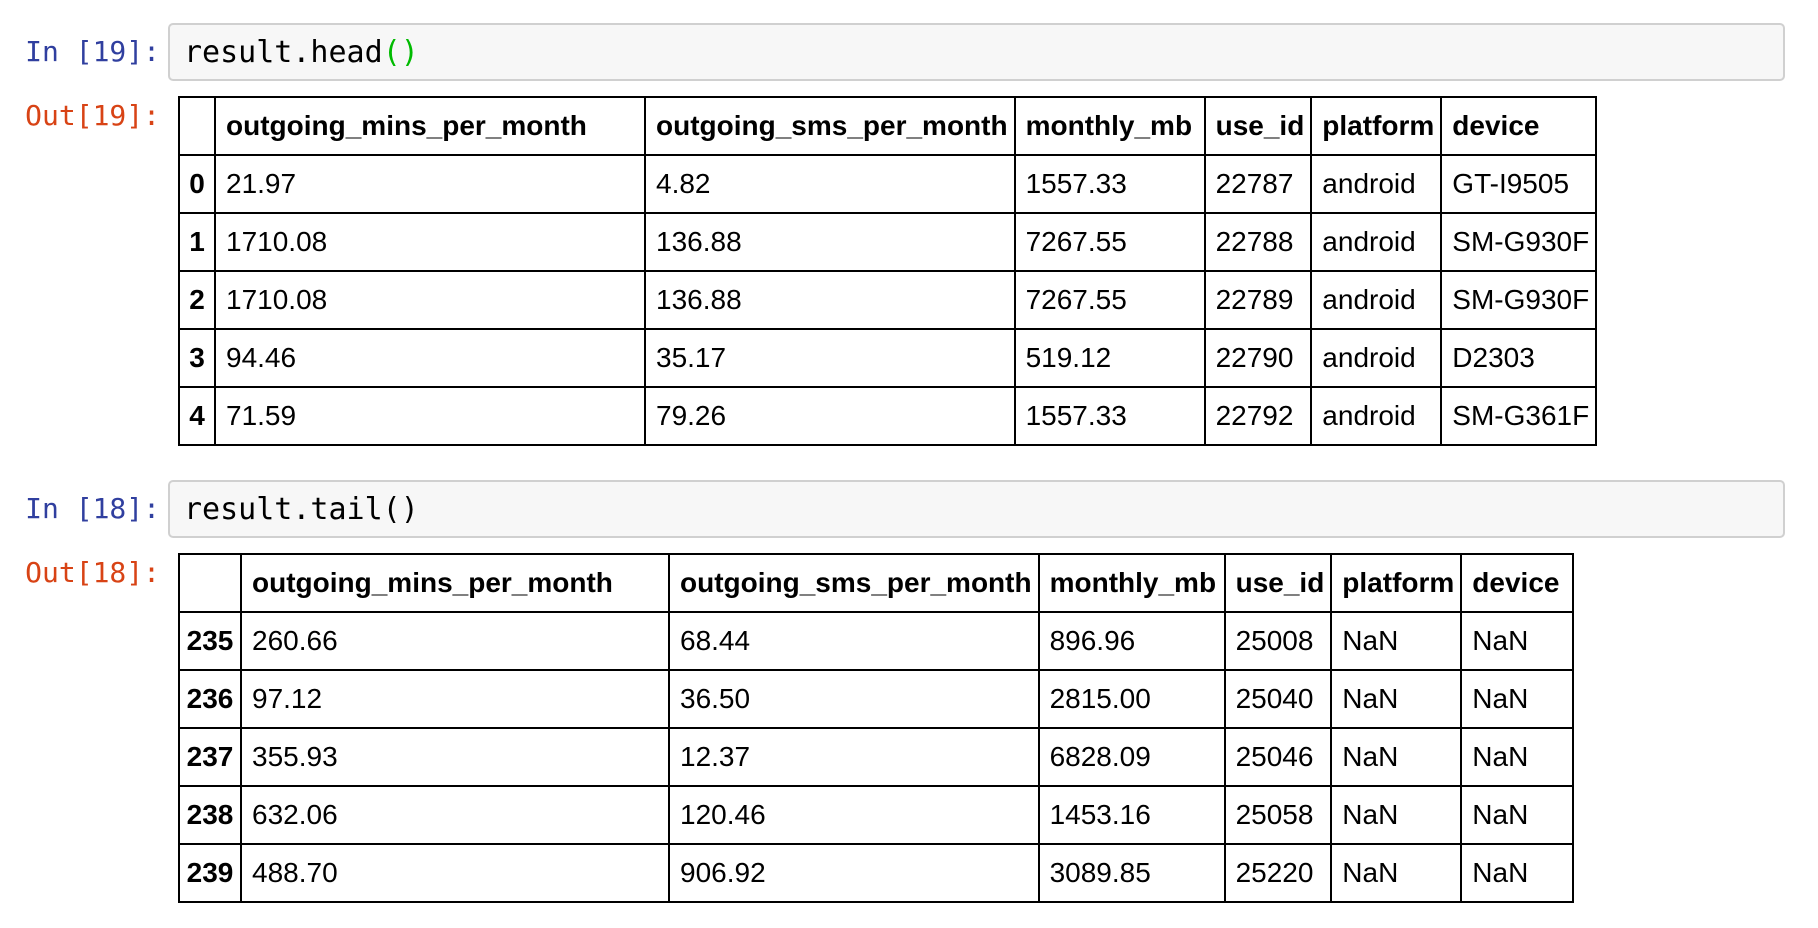 This screenshot has height=928, width=1818. What do you see at coordinates (455, 757) in the screenshot?
I see `table-cell: 355.93` at bounding box center [455, 757].